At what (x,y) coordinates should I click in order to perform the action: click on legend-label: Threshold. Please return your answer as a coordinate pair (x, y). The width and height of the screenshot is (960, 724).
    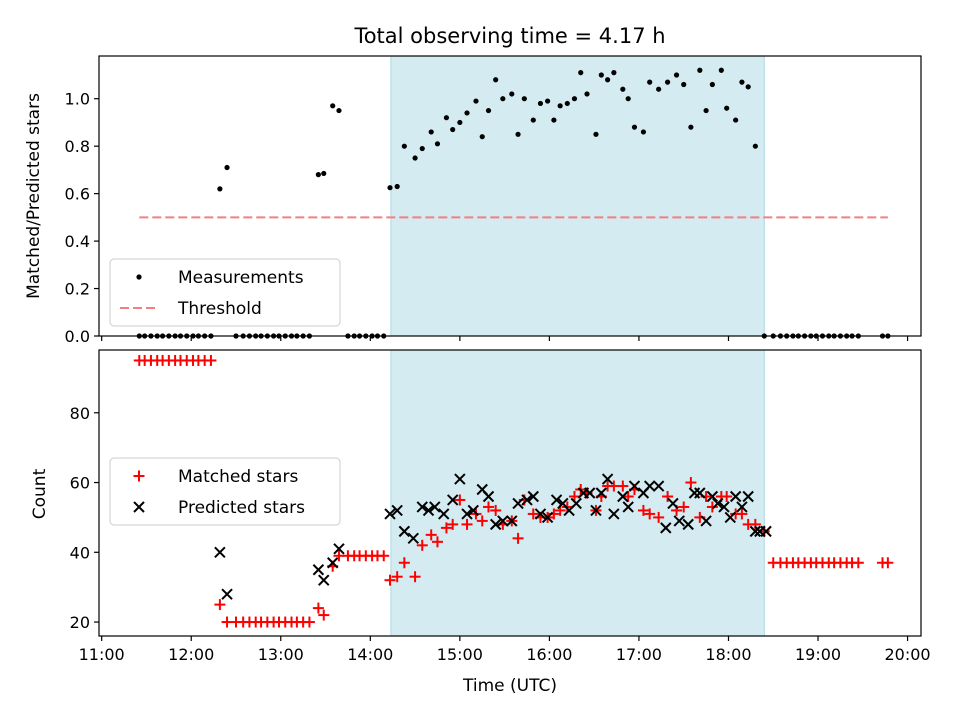
    Looking at the image, I should click on (219, 309).